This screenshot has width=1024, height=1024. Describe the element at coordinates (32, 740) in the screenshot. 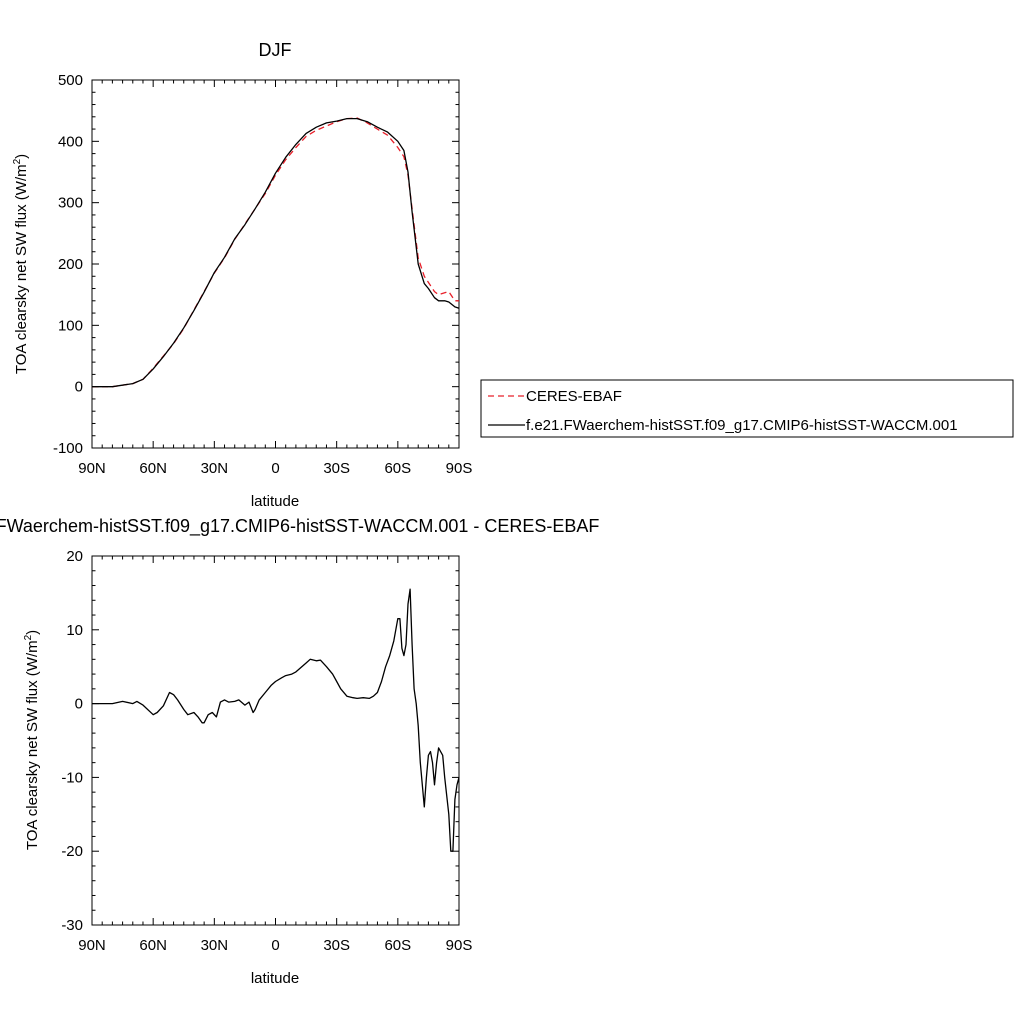

I see `bottom-panel-y-axis-label: TOA clearsky net SW flux (W/m2)` at that location.